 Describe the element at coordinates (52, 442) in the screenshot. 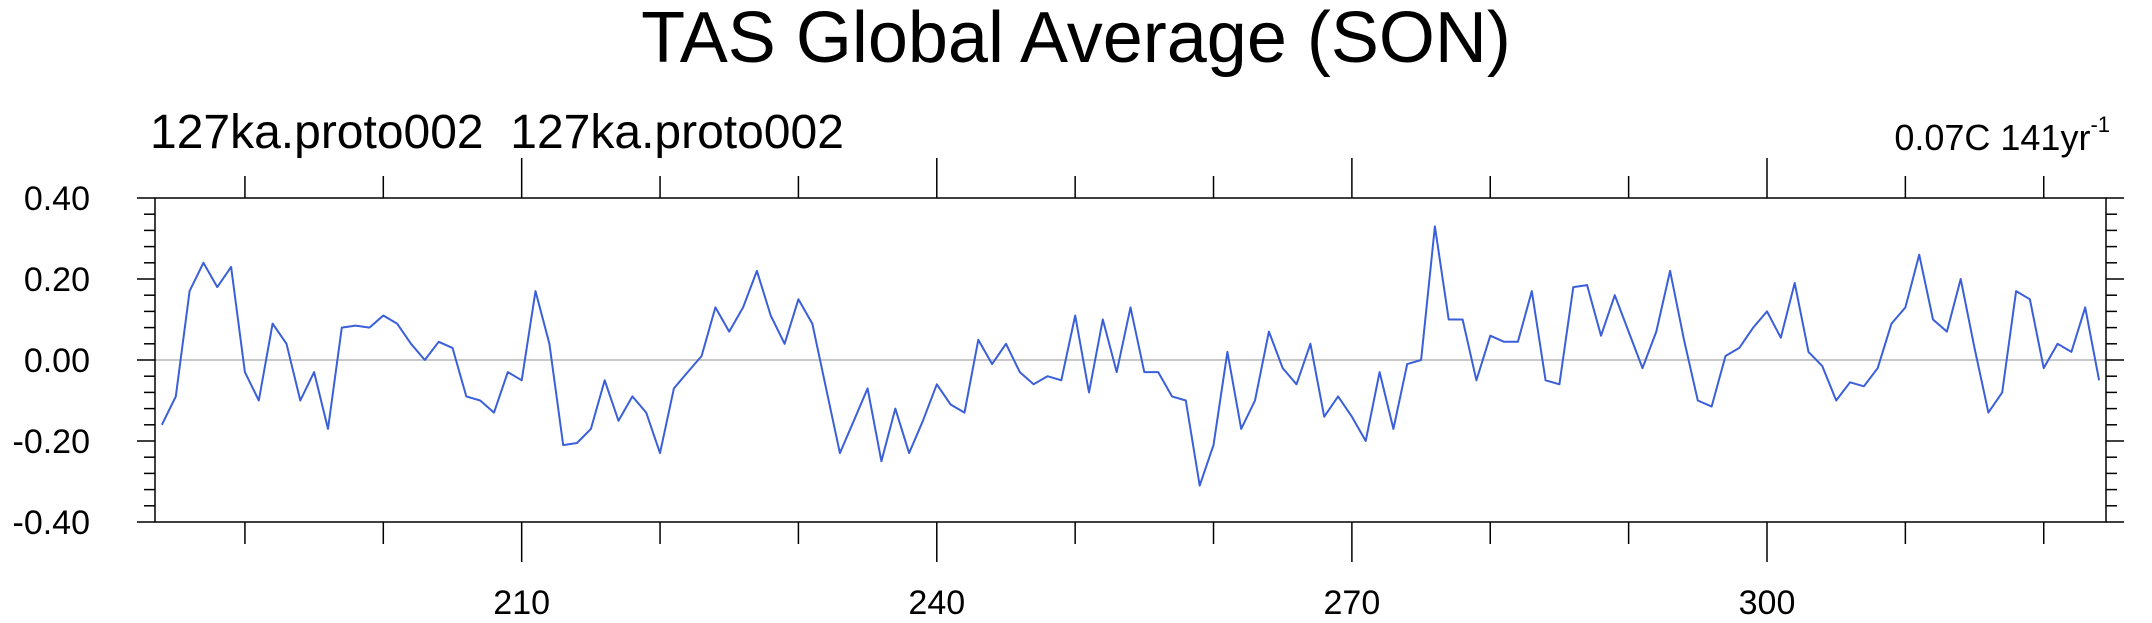

I see `y-tick-label: -0.20` at that location.